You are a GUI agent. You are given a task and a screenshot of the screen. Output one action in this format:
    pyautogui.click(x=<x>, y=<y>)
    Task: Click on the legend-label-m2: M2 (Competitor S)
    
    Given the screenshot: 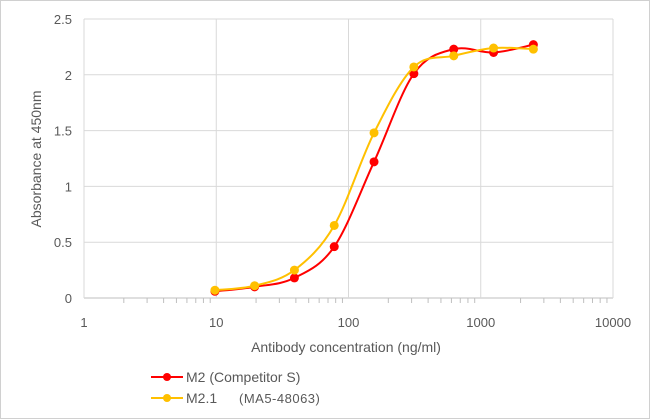 What is the action you would take?
    pyautogui.click(x=243, y=377)
    